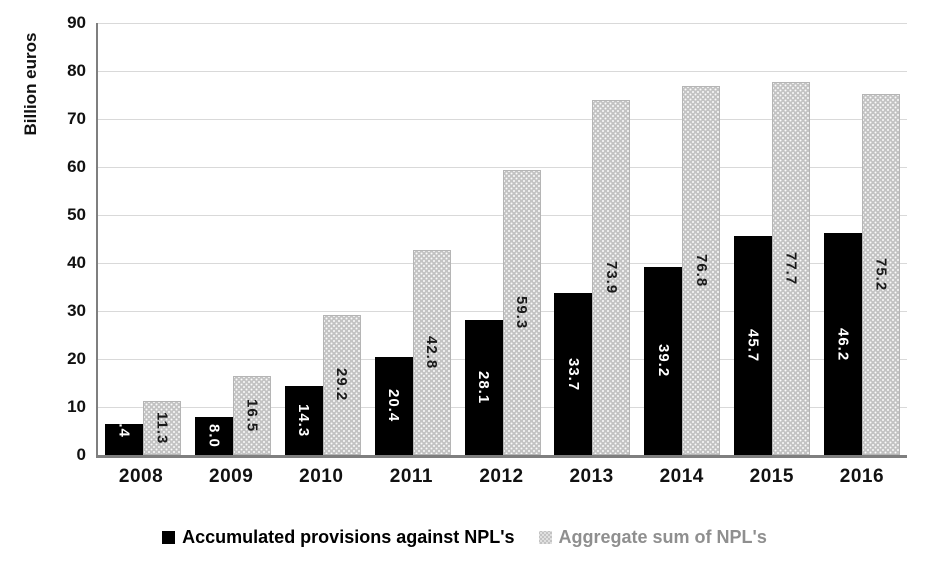  I want to click on bar-value-label: 20.4, so click(394, 406).